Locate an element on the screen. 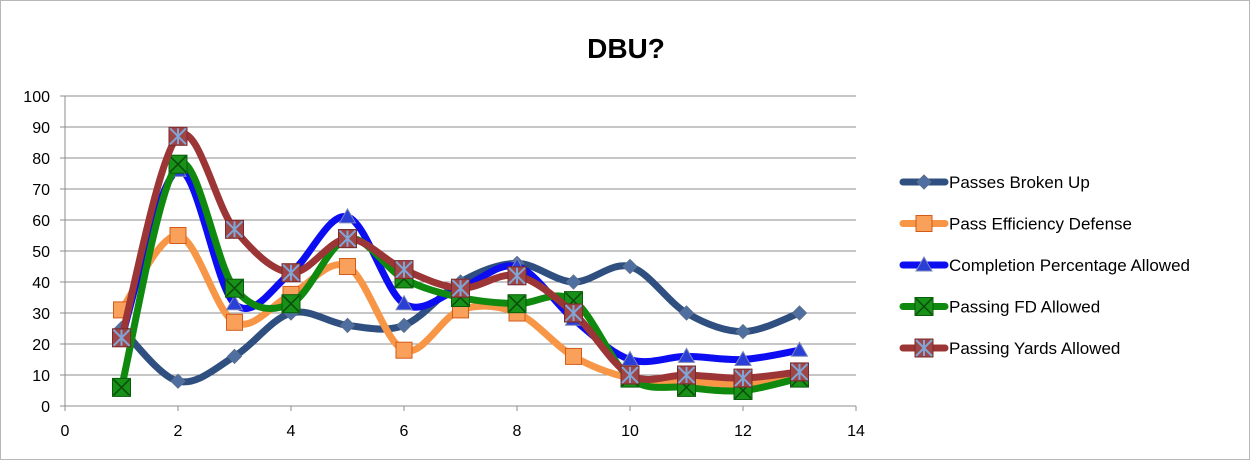  legend-item: Completion Percentage Allowed is located at coordinates (1044, 265).